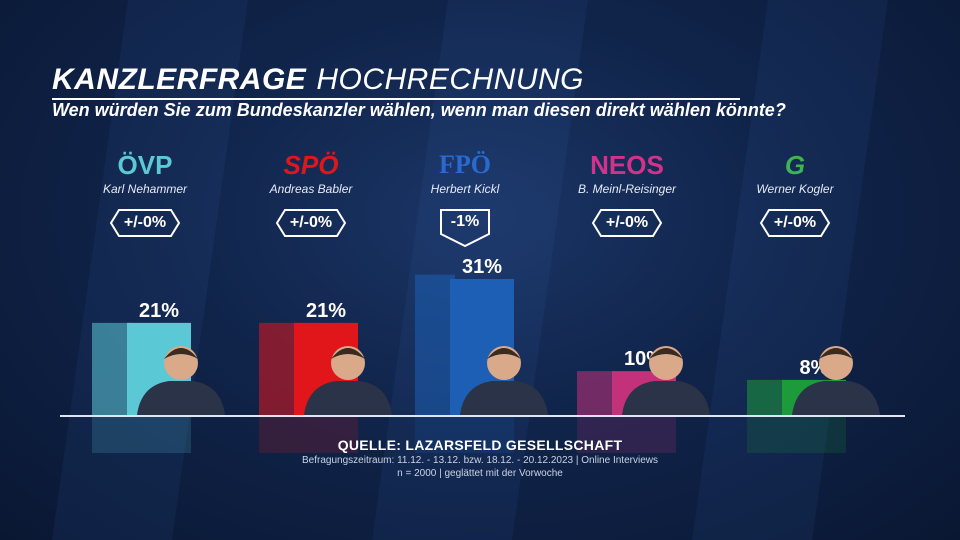 The width and height of the screenshot is (960, 540). I want to click on party-column-spoe: SPÖ Andreas Babler +/-0%, so click(311, 194).